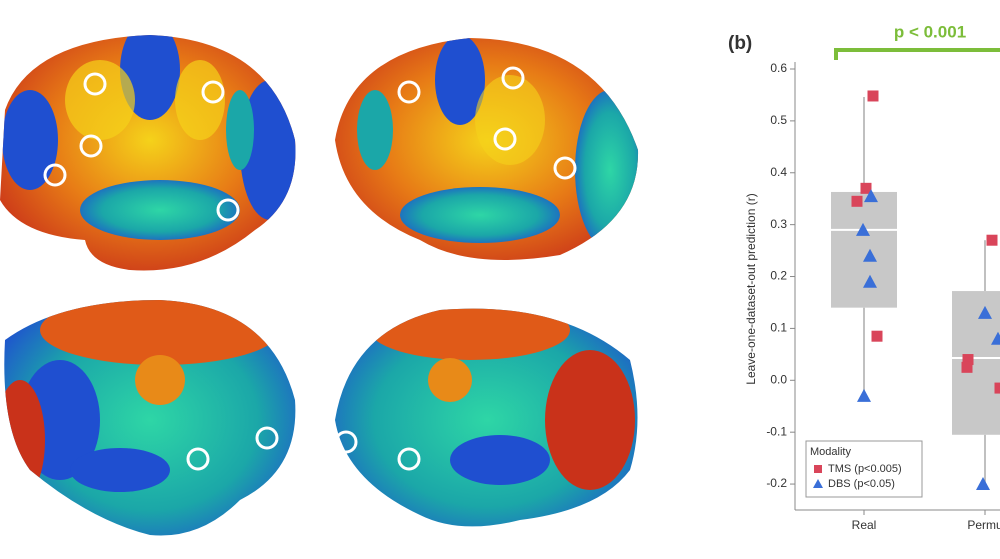 This screenshot has height=559, width=1000. I want to click on y-tick-label: 0.3, so click(778, 224).